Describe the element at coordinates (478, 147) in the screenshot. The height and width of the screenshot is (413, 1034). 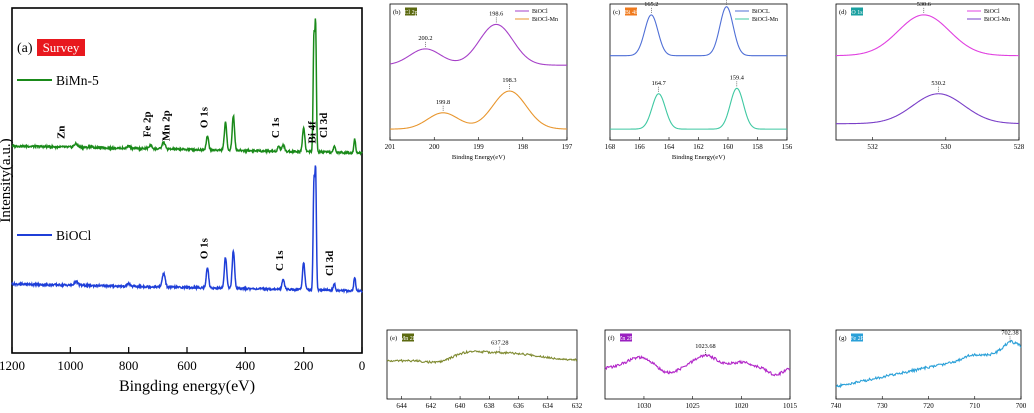
I see `x-tick-label: 199` at that location.